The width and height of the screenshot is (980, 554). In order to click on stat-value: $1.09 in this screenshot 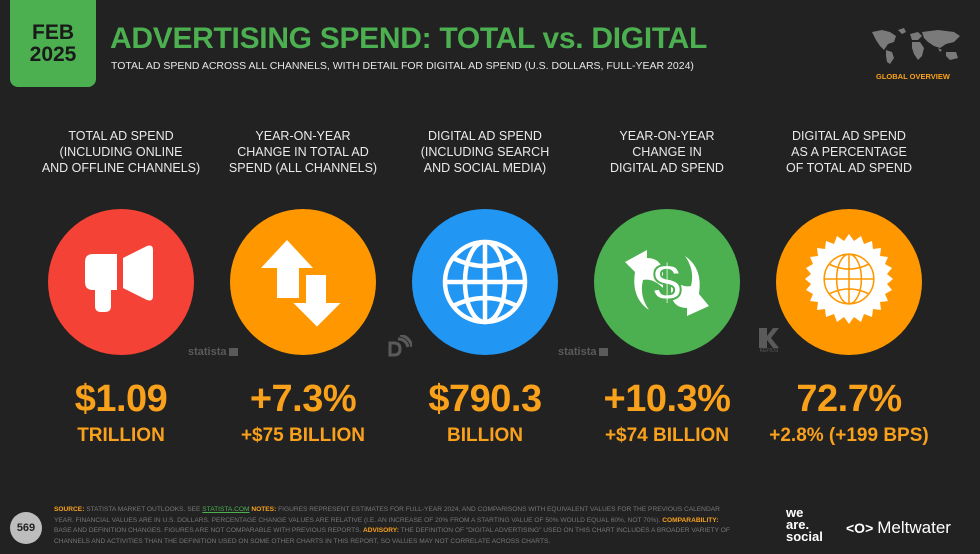, I will do `click(121, 399)`.